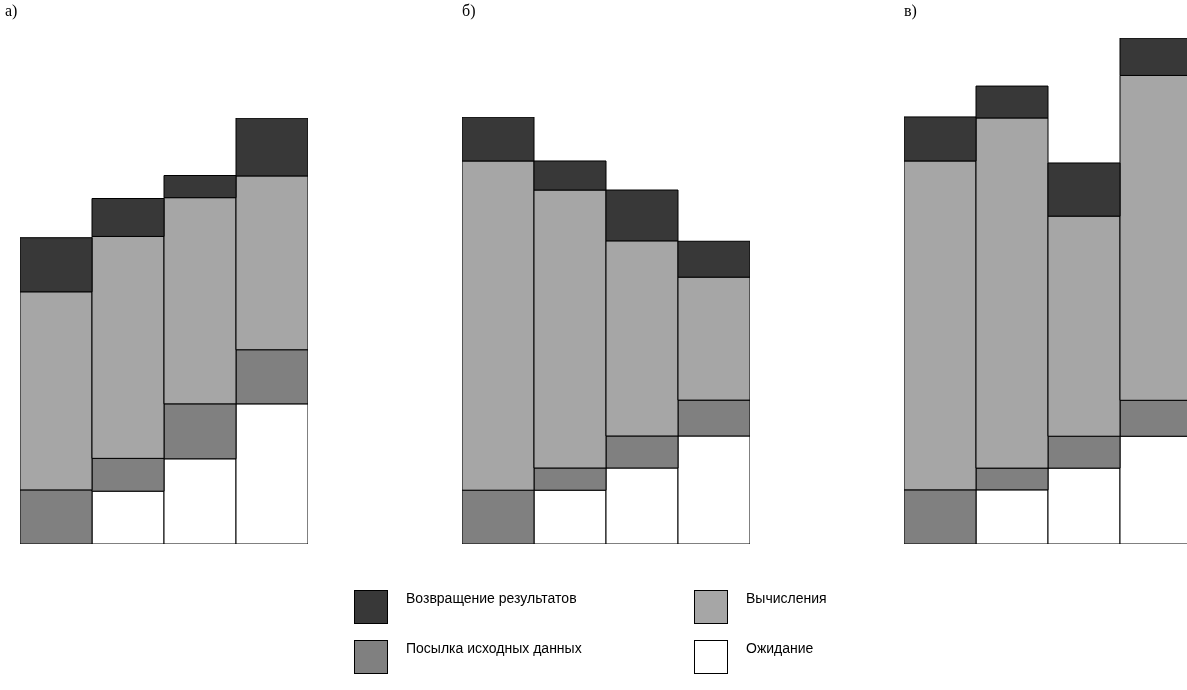 Image resolution: width=1187 pixels, height=690 pixels. Describe the element at coordinates (786, 598) in the screenshot. I see `legend-label: Вычисления` at that location.